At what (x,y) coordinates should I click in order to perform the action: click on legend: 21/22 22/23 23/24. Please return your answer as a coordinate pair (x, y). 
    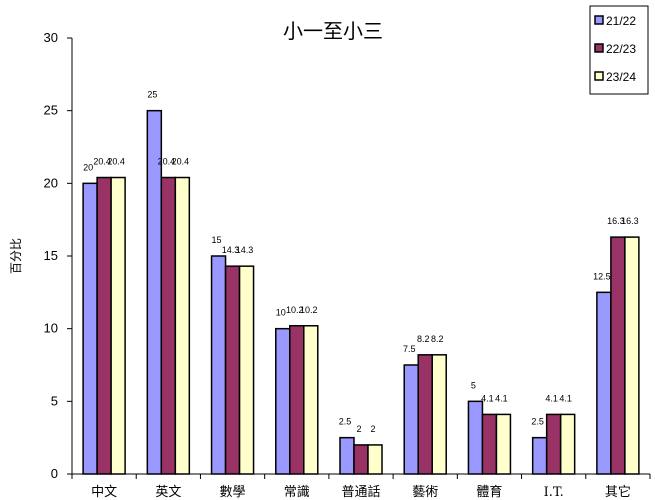
    Looking at the image, I should click on (619, 50).